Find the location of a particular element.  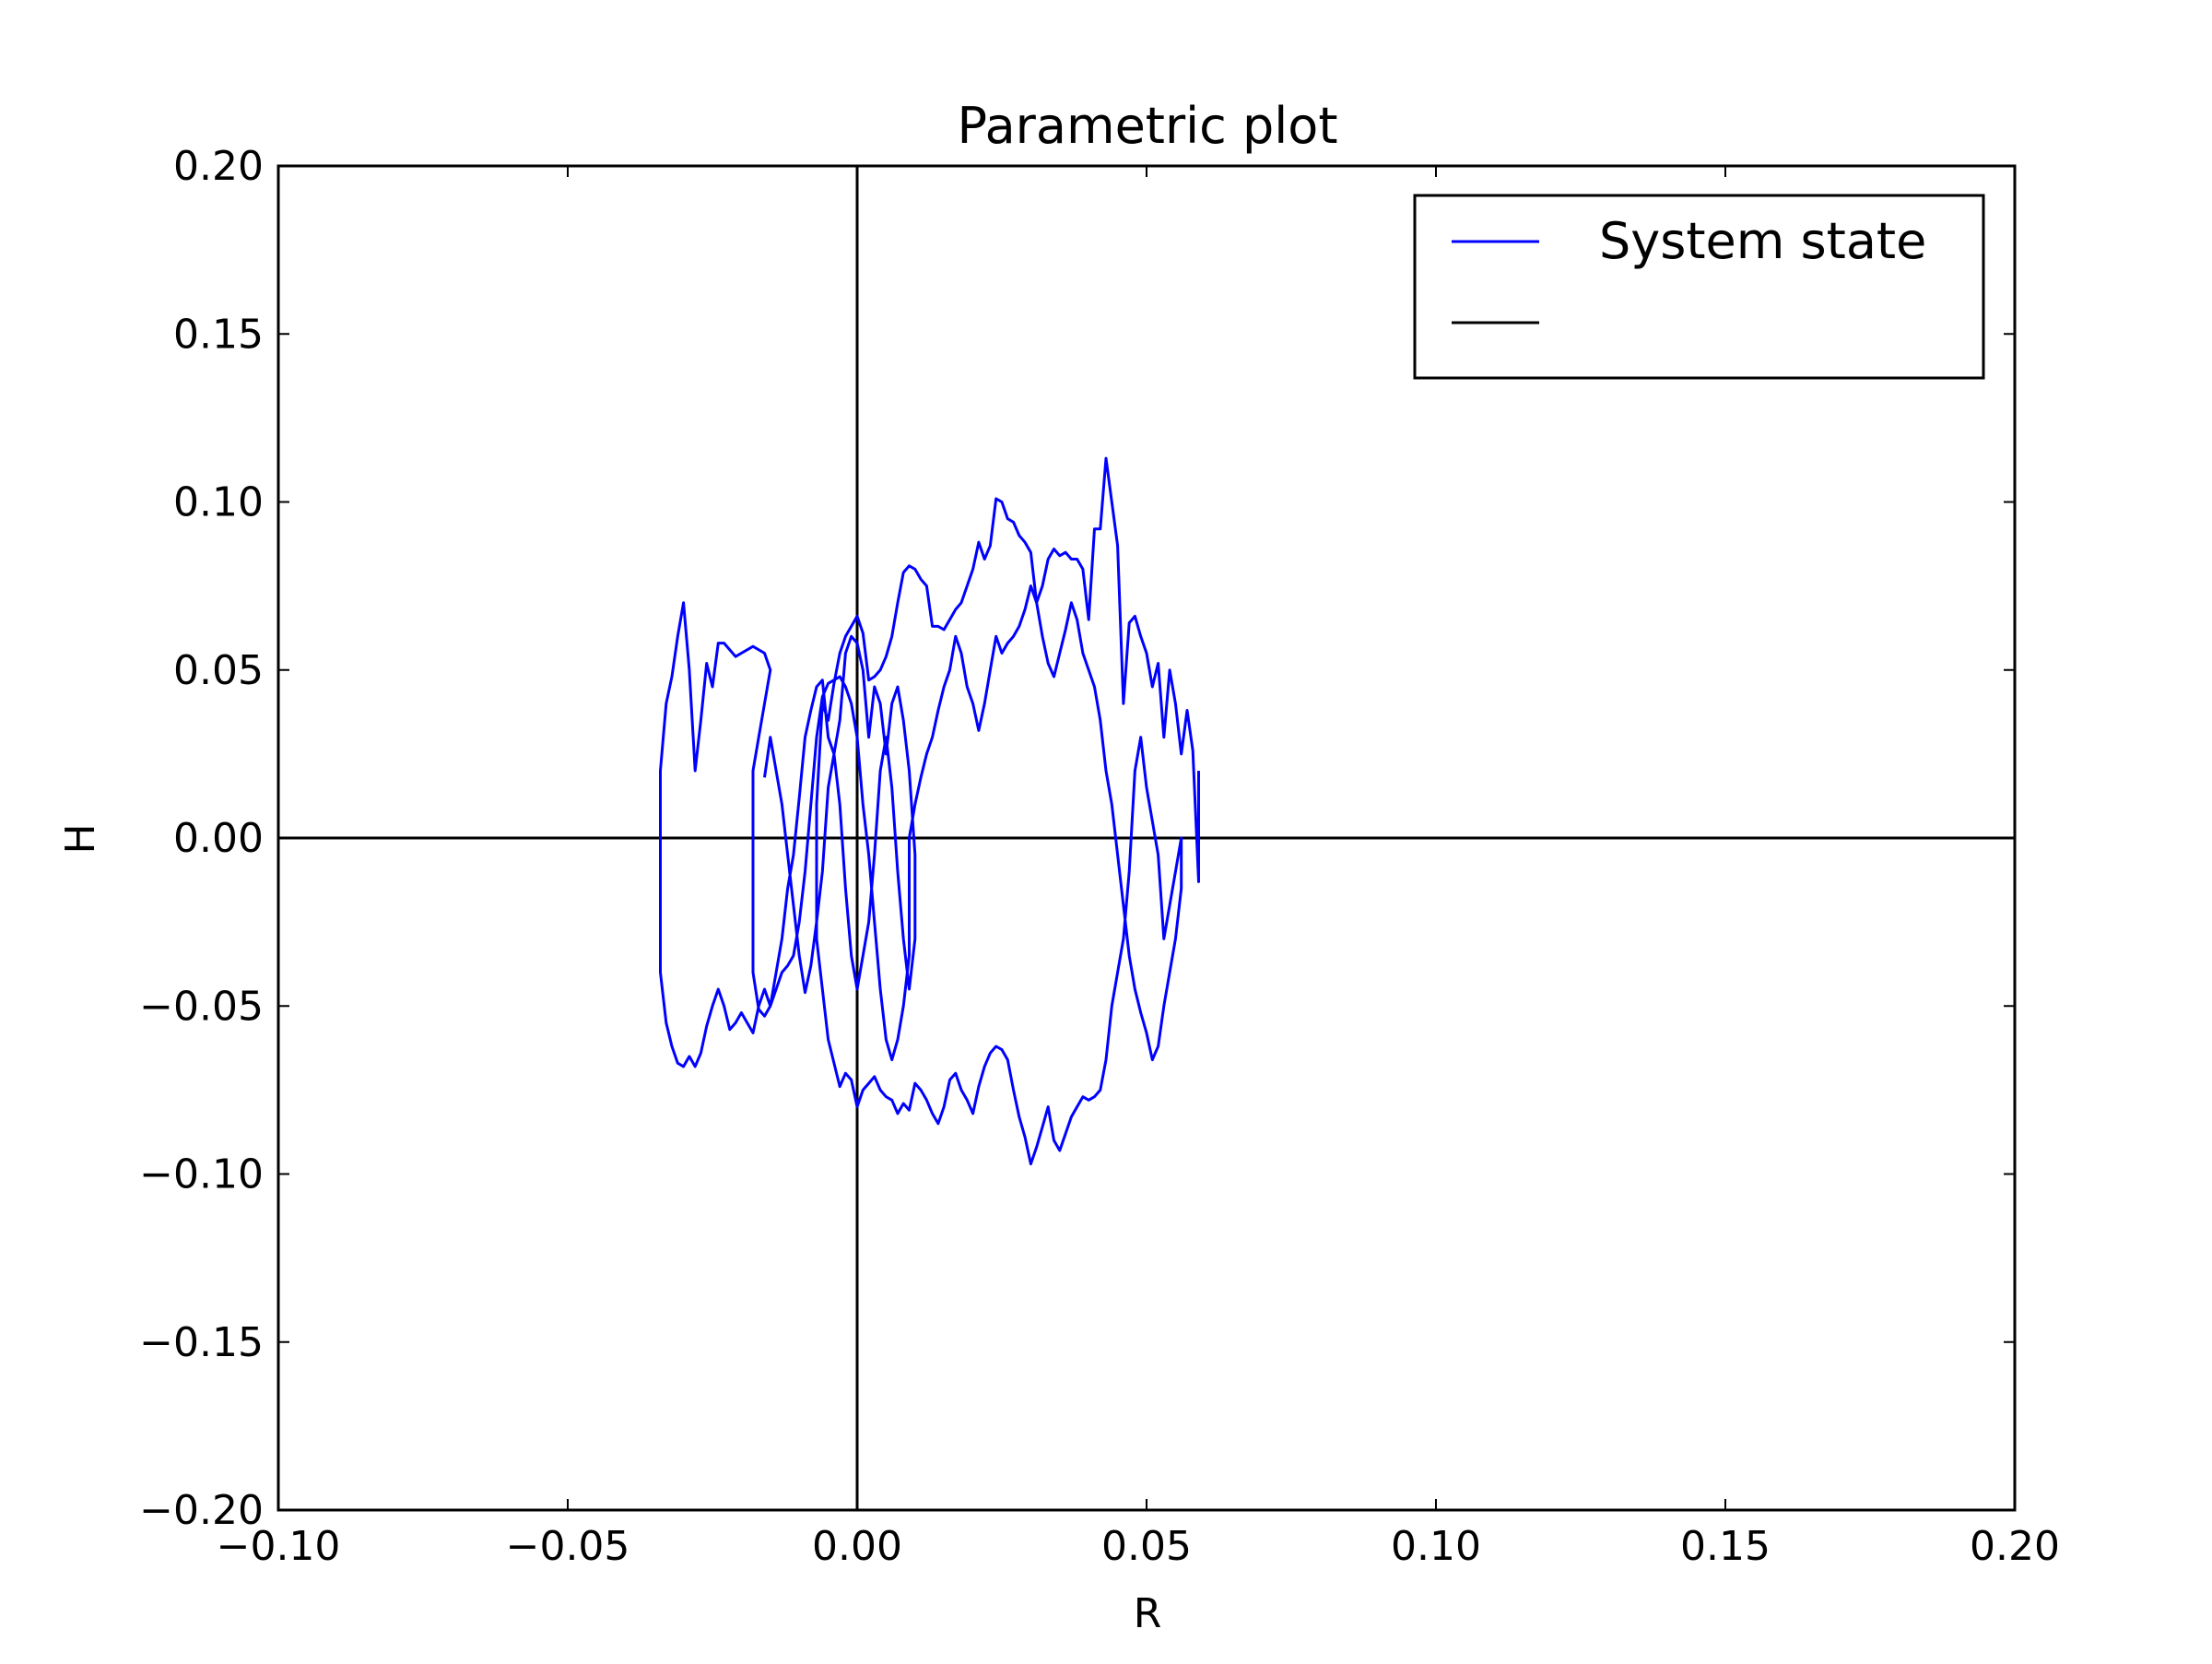

y-tick-label: 0.15 is located at coordinates (218, 334).